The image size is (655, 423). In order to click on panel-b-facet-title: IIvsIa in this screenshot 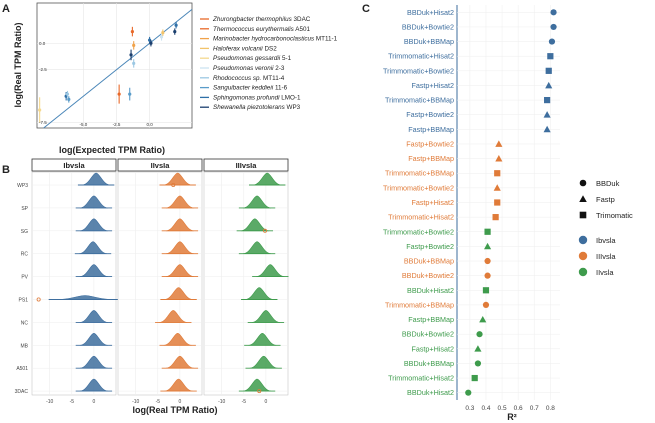, I will do `click(161, 165)`.